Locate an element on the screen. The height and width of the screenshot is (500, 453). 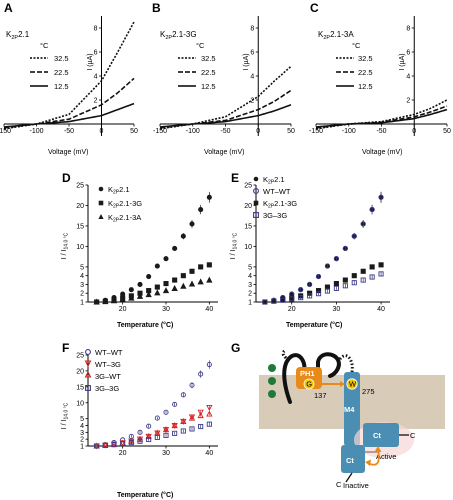
panel-c-title: K2P2.1-3A is located at coordinates (336, 35).